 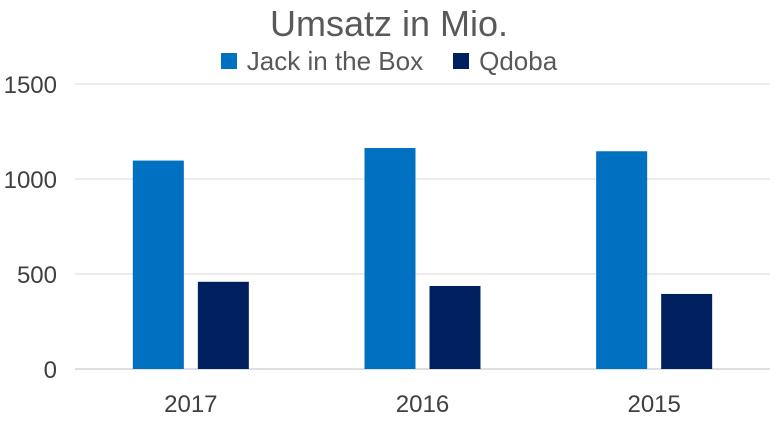 I want to click on x-tick-label-2015: 2015, so click(x=653, y=404).